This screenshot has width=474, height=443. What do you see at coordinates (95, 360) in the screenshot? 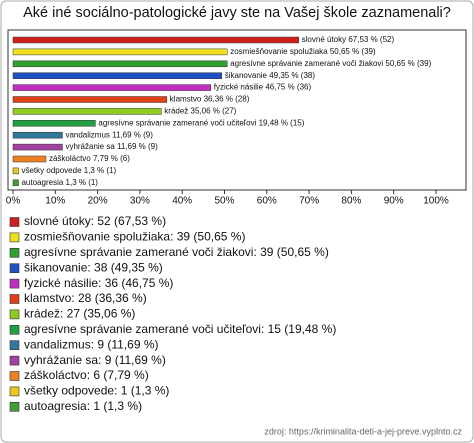
I see `legend-label: vyhrážanie sa: 9 (11,69 %)` at bounding box center [95, 360].